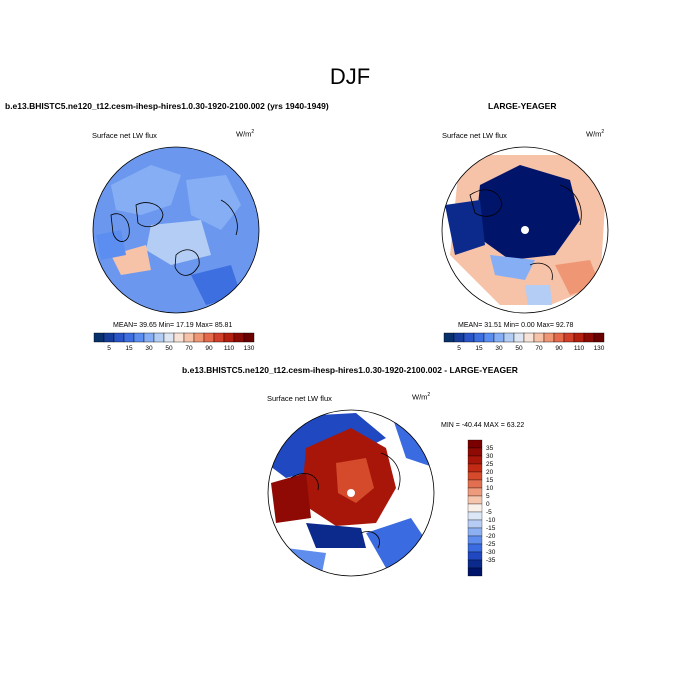  What do you see at coordinates (483, 425) in the screenshot?
I see `panel-3-stats: MIN = -40.44 MAX = 63.22` at bounding box center [483, 425].